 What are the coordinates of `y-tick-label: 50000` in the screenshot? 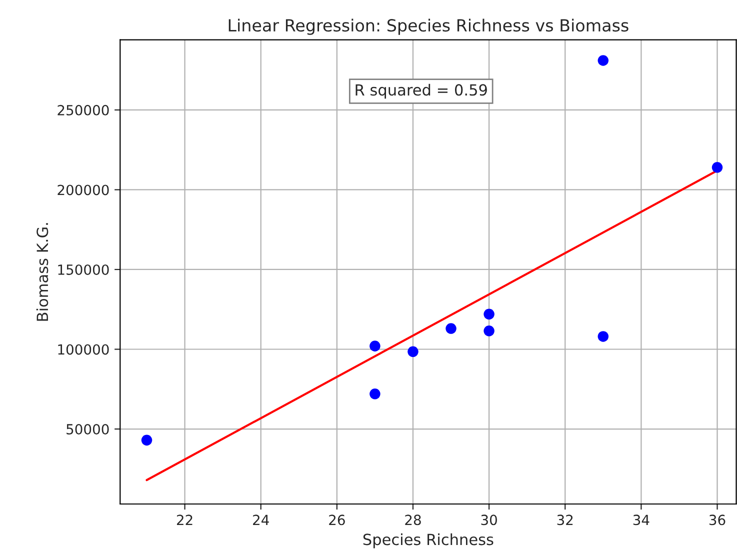 It's located at (87, 429).